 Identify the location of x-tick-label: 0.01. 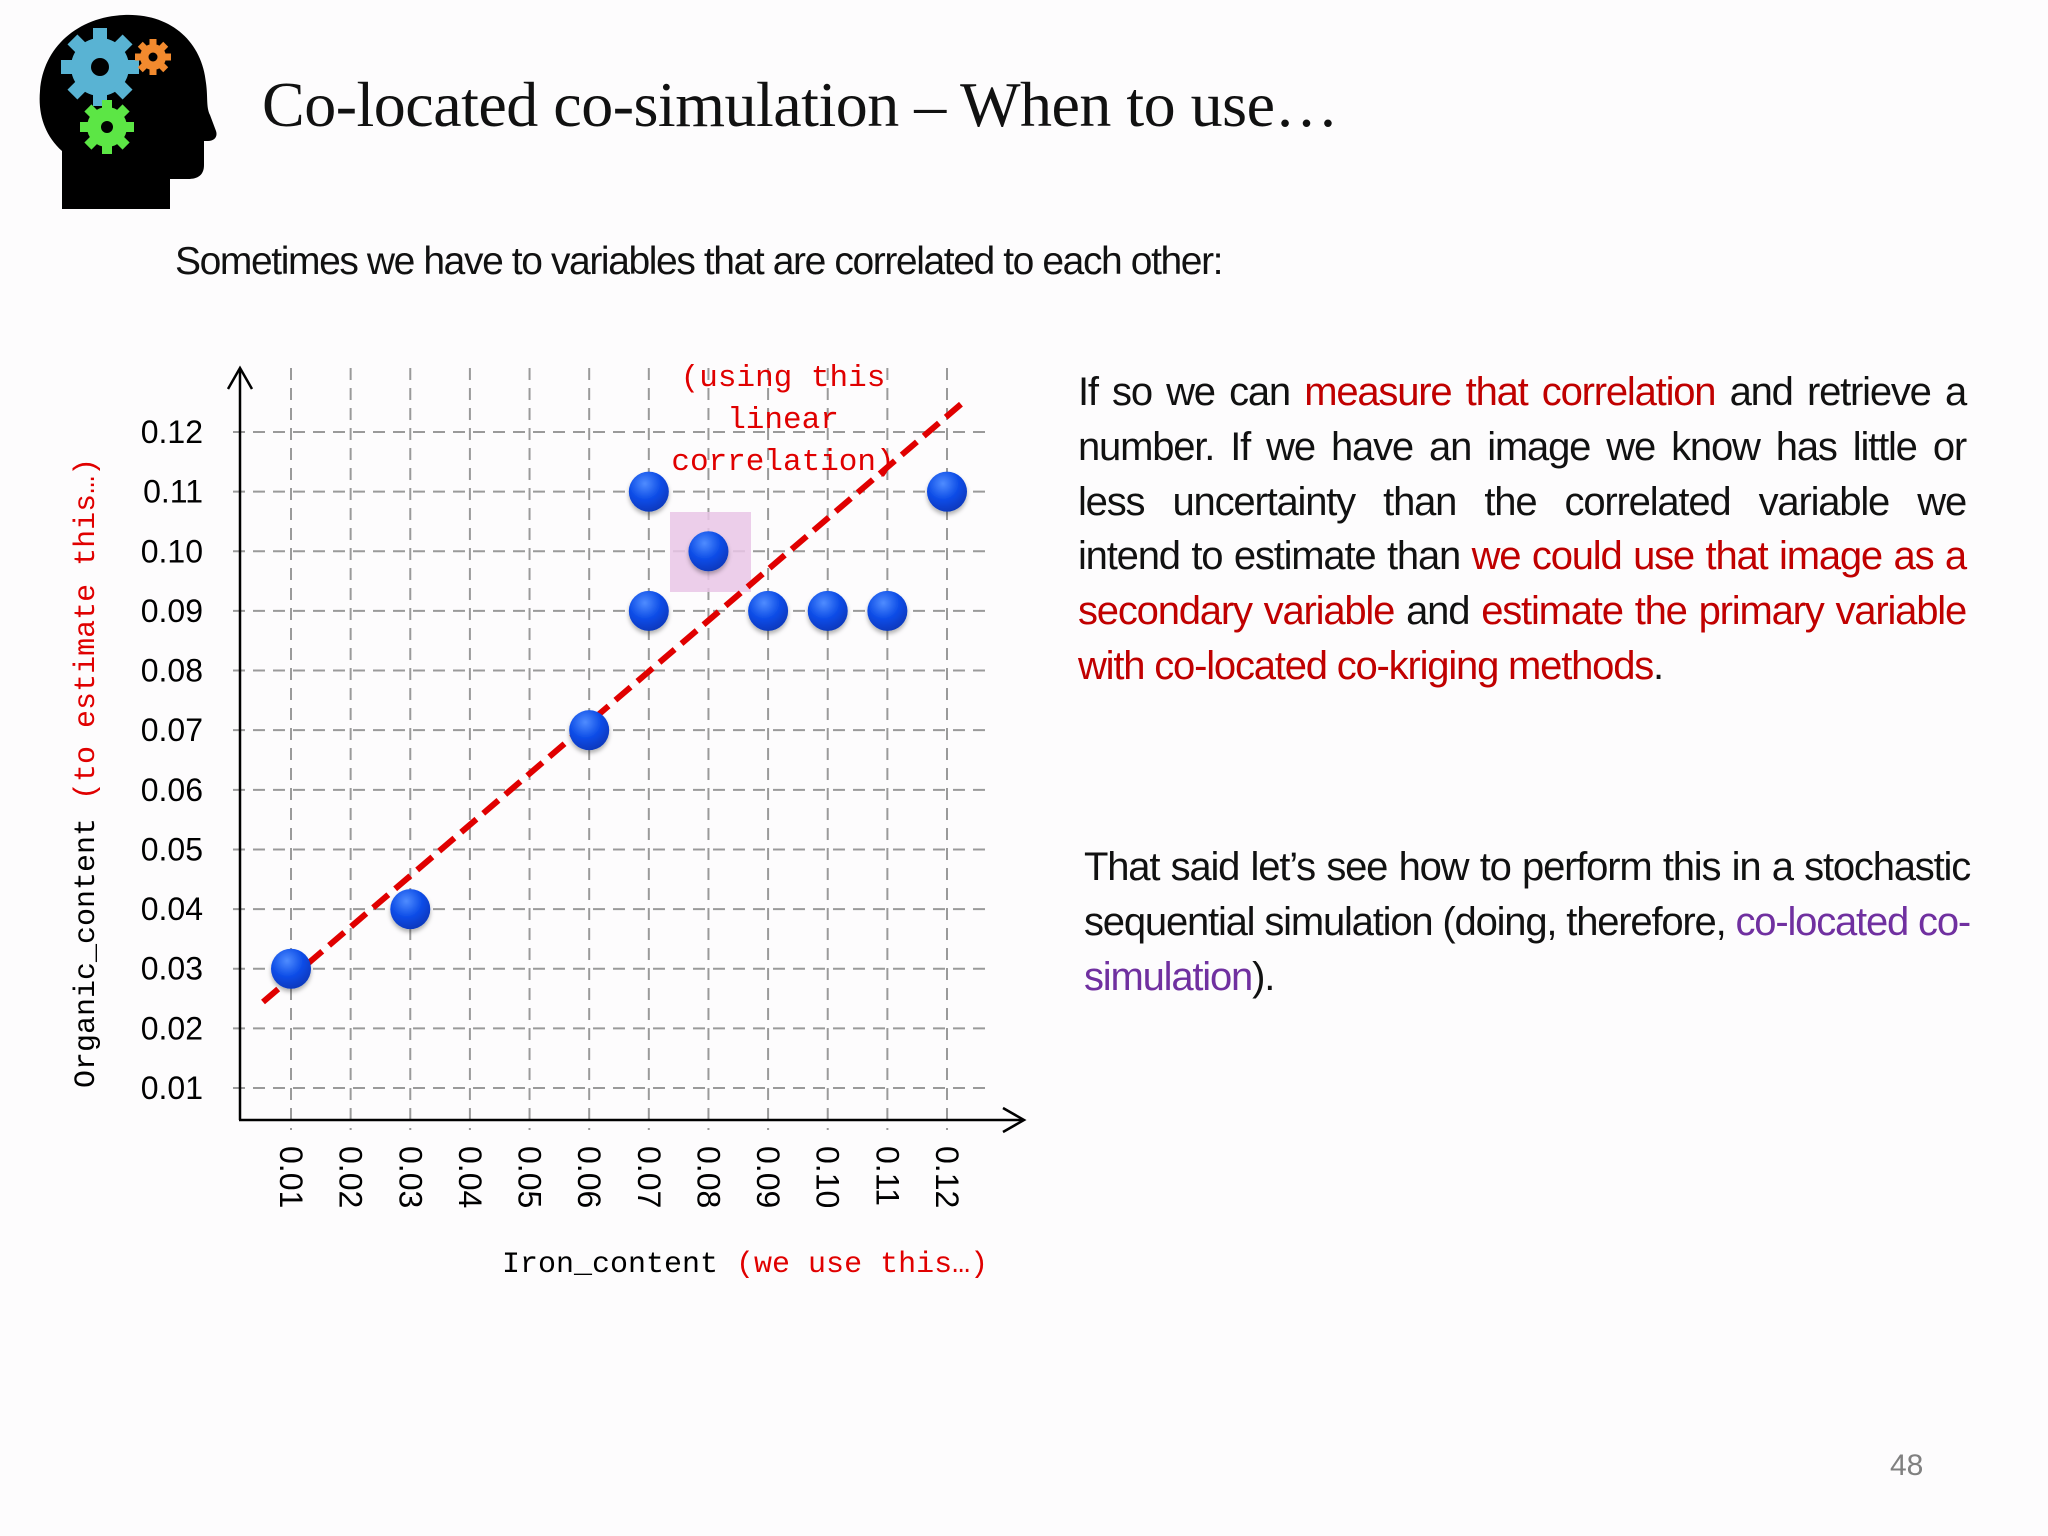
(291, 1177).